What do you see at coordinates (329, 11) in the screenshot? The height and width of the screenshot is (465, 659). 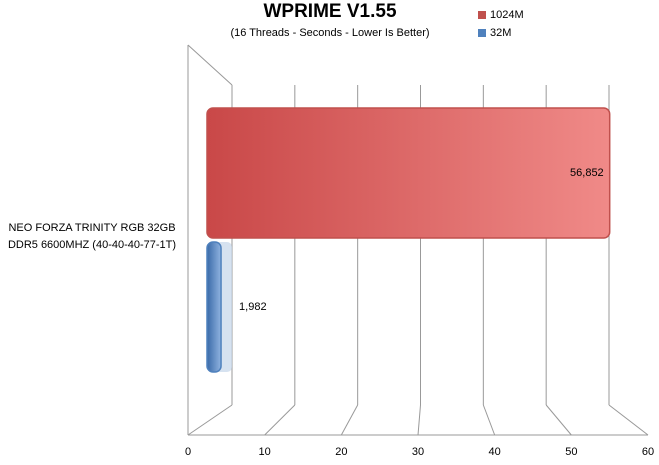 I see `chart-title: WPRIME V1.55` at bounding box center [329, 11].